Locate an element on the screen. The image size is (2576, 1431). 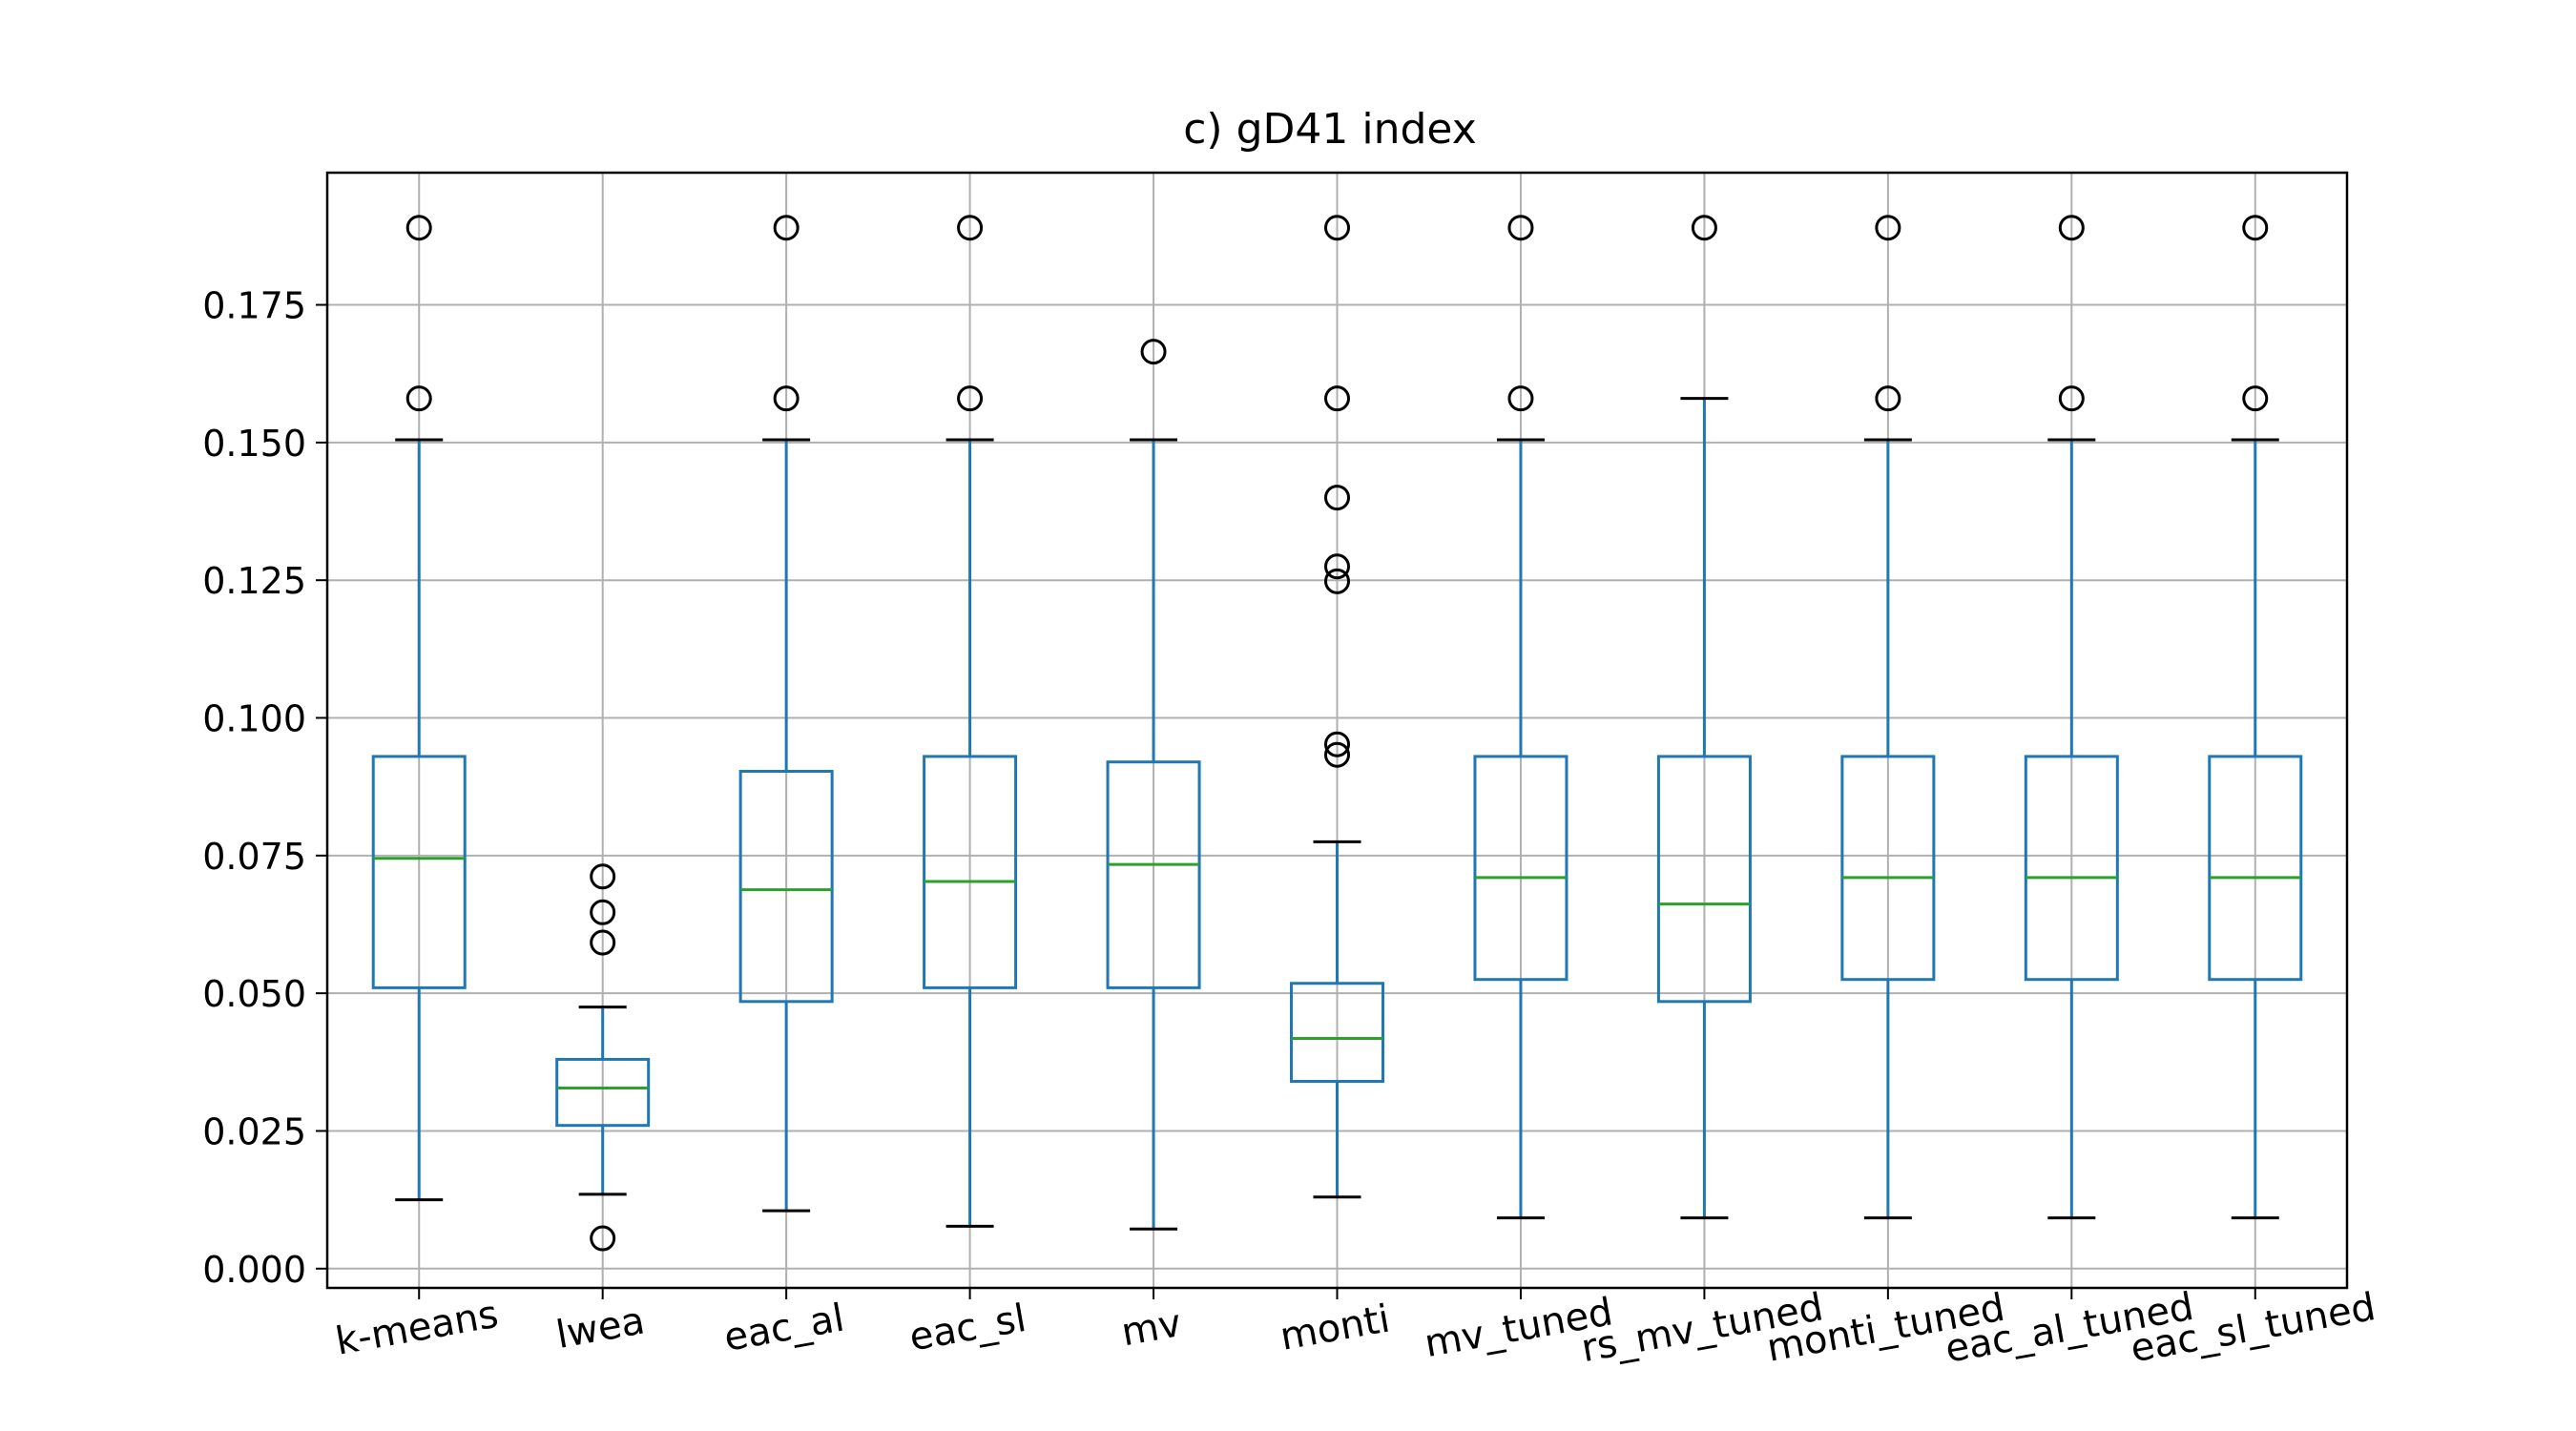
box-group-lwea is located at coordinates (603, 1058).